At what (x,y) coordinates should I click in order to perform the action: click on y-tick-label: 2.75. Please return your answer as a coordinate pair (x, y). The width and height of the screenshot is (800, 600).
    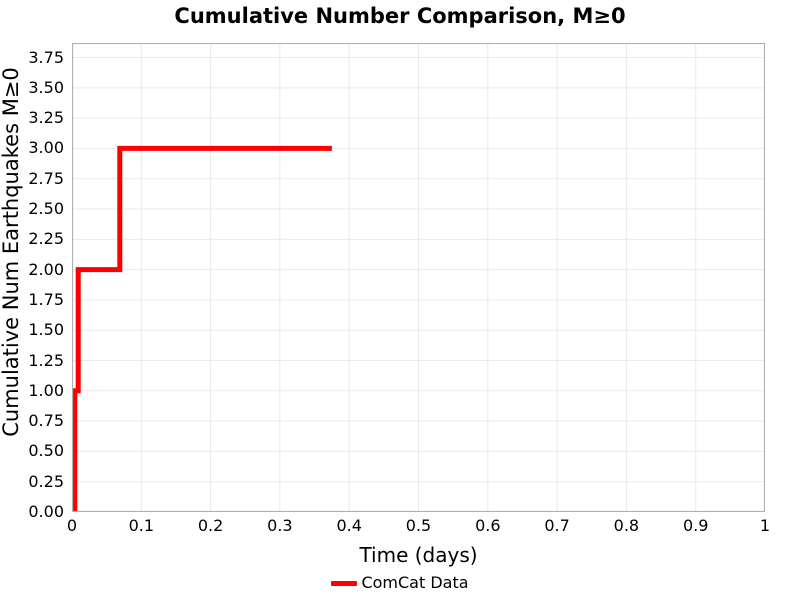
    Looking at the image, I should click on (46, 178).